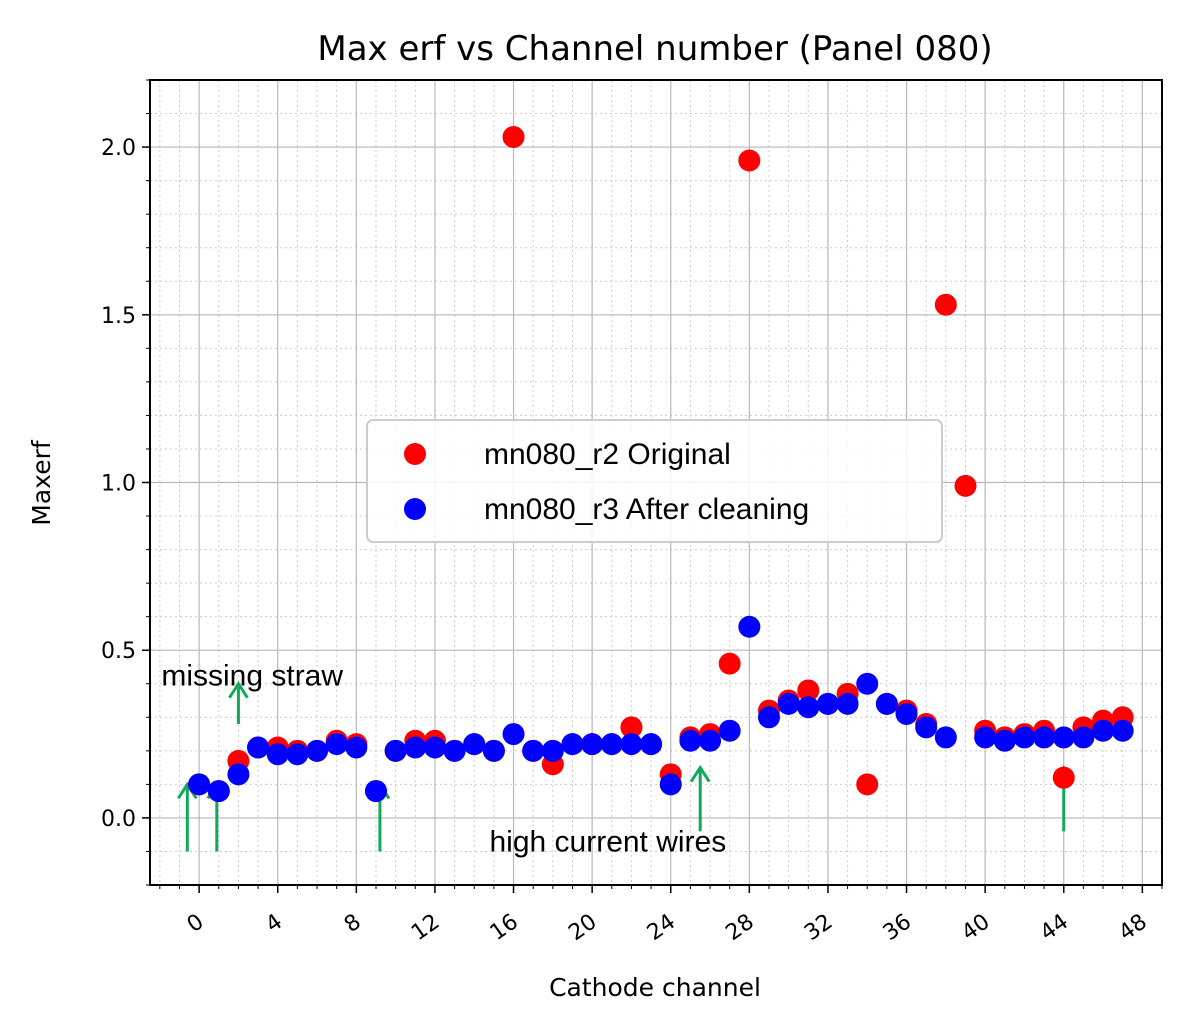  I want to click on y-tick-label: 2.0, so click(118, 148).